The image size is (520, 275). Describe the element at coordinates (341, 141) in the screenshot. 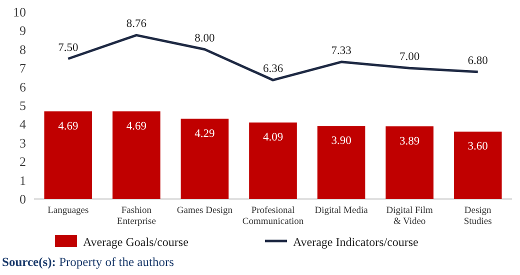

I see `data-label: 3.90` at that location.